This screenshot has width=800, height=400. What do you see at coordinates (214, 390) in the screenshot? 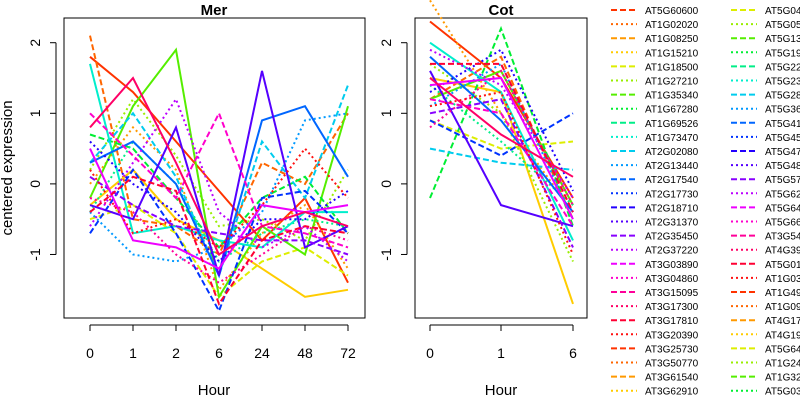
I see `x-axis-label-mer: Hour` at bounding box center [214, 390].